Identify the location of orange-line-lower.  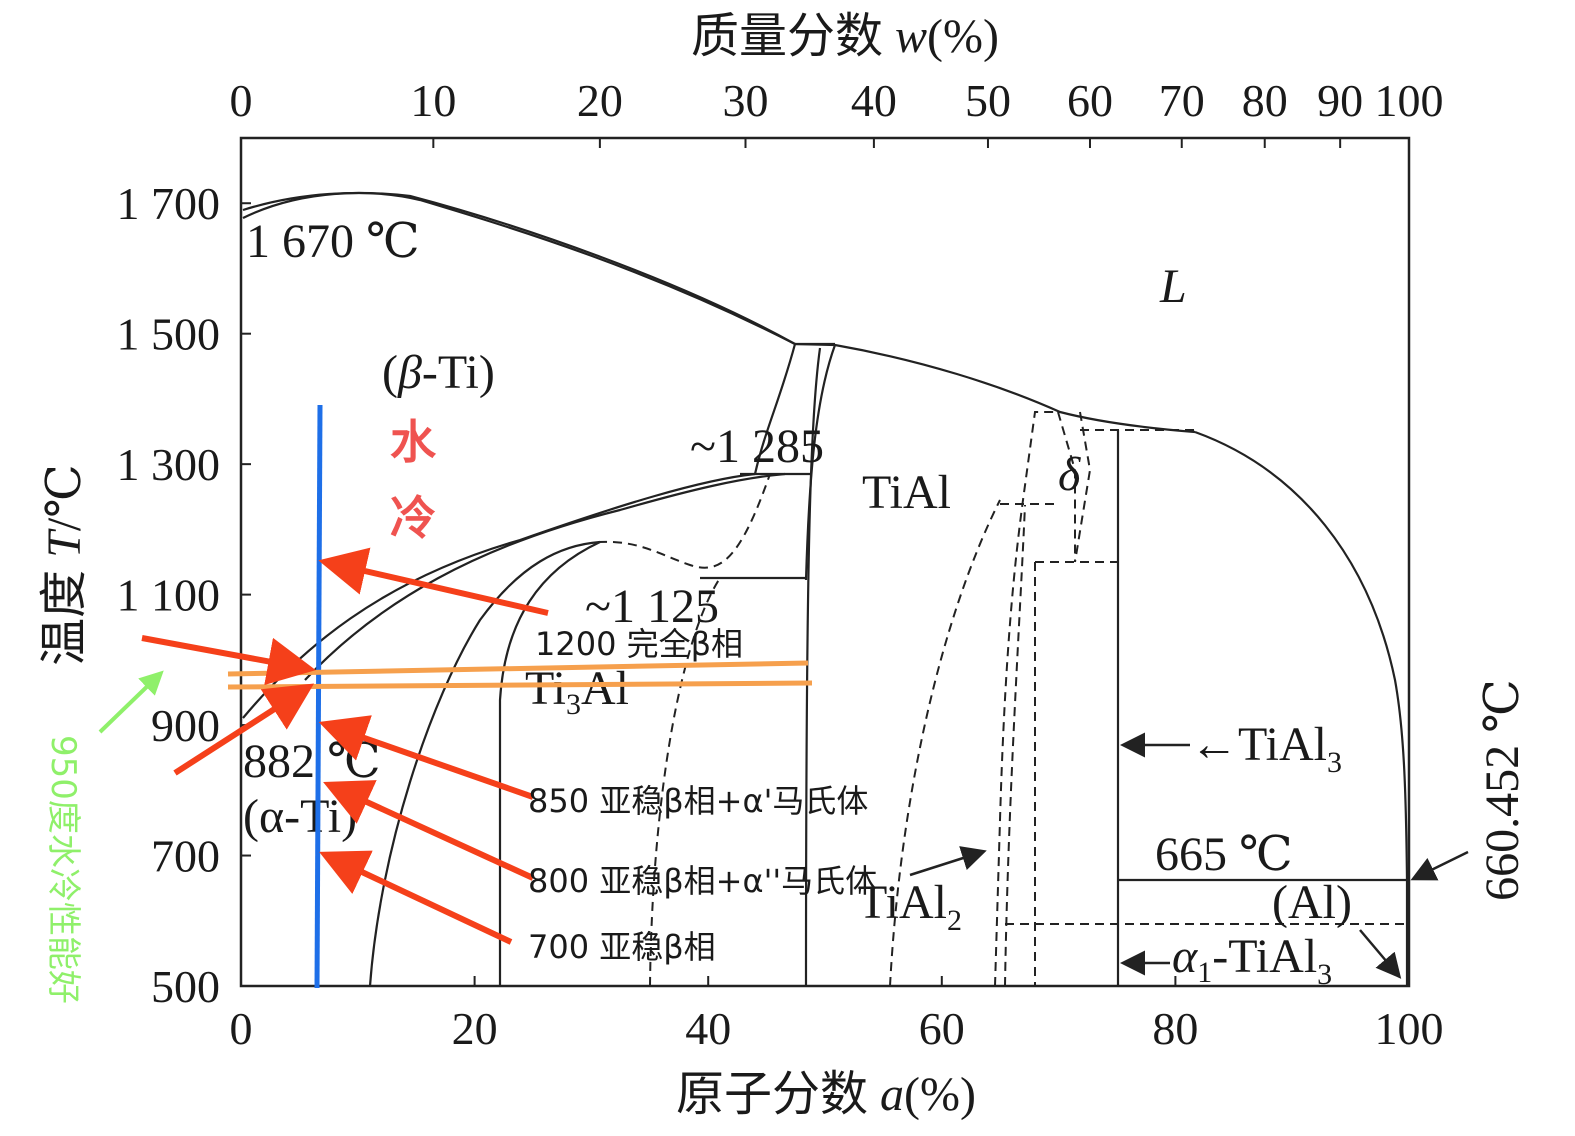
(520, 685).